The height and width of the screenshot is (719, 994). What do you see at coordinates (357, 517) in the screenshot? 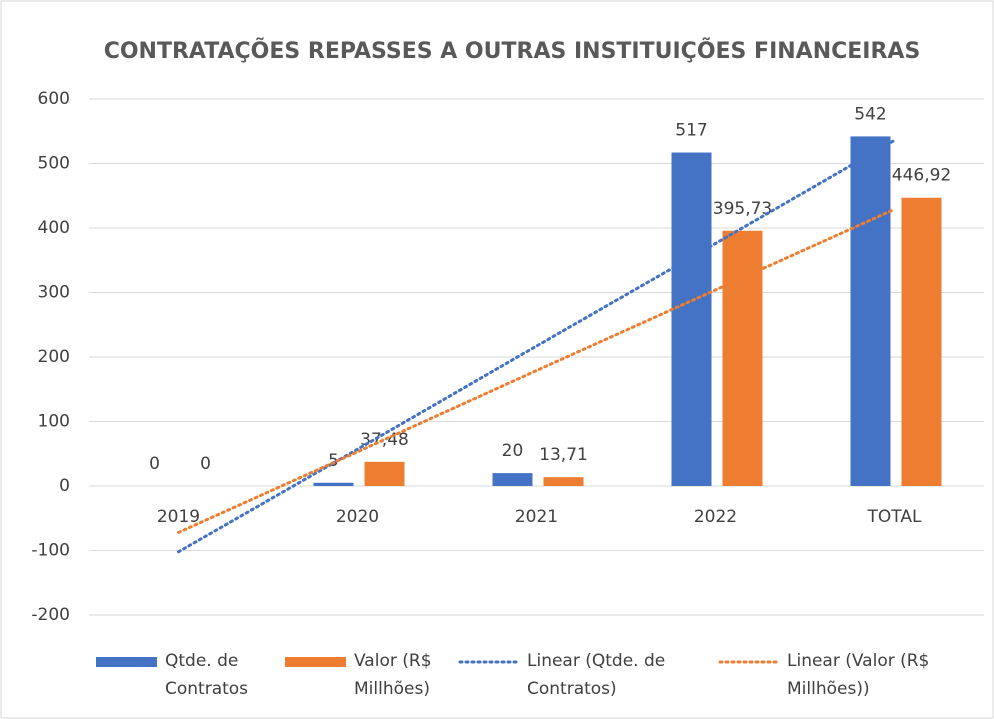
I see `x-tick-label: 2020` at bounding box center [357, 517].